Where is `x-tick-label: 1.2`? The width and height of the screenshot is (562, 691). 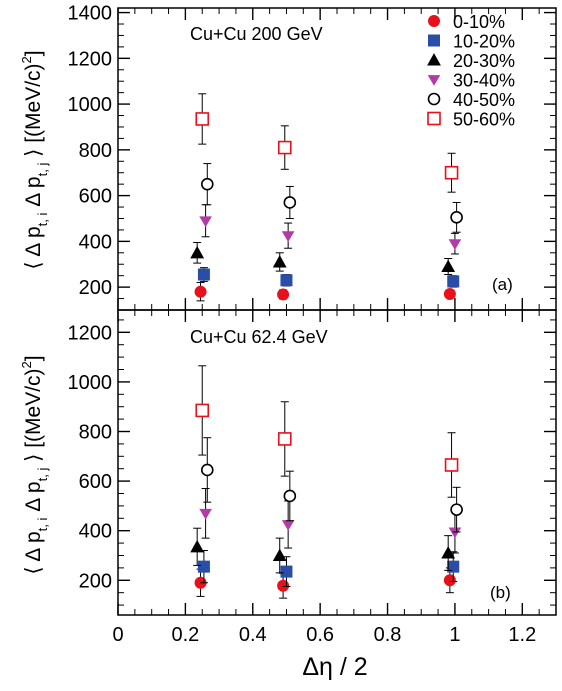 x-tick-label: 1.2 is located at coordinates (522, 635).